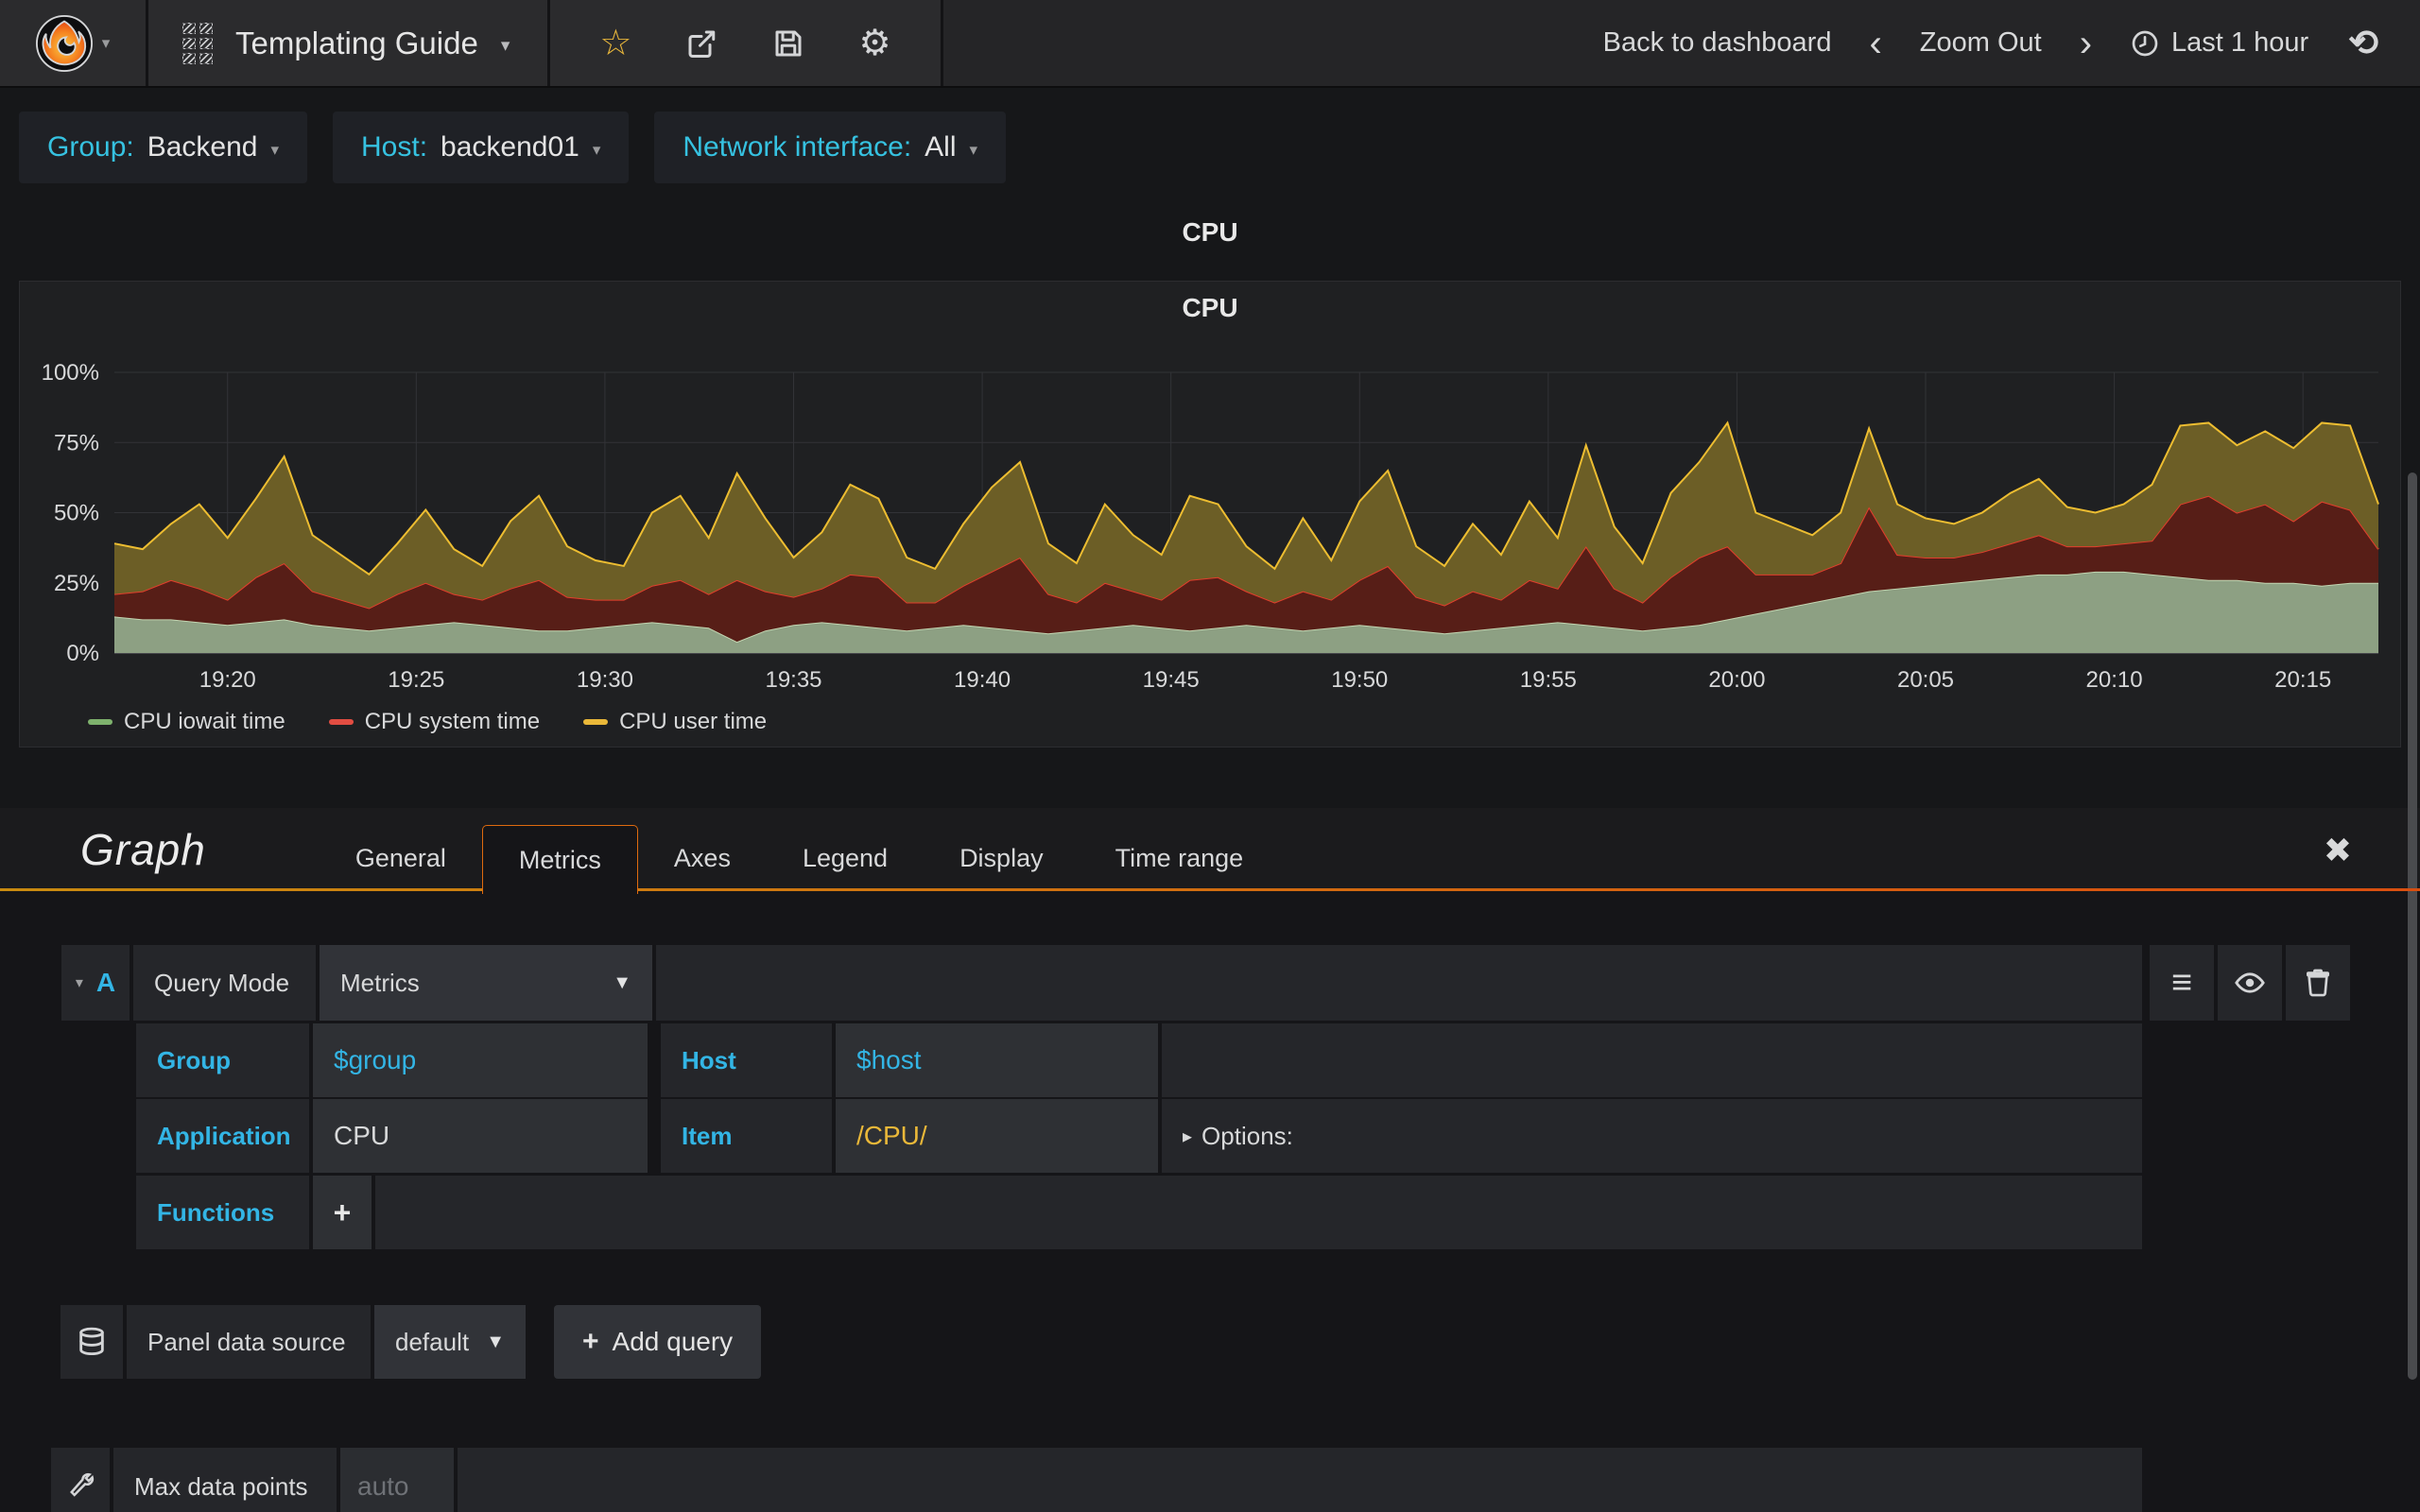 Image resolution: width=2420 pixels, height=1512 pixels. Describe the element at coordinates (983, 680) in the screenshot. I see `svg-text: 19:40` at that location.